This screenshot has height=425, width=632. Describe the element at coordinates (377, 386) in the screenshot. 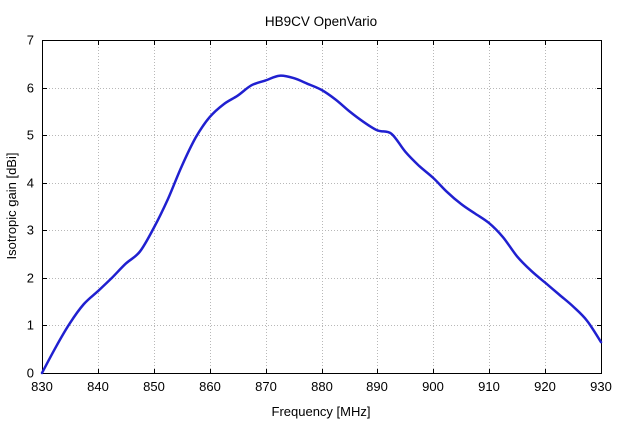

I see `x-tick-label: 890` at that location.